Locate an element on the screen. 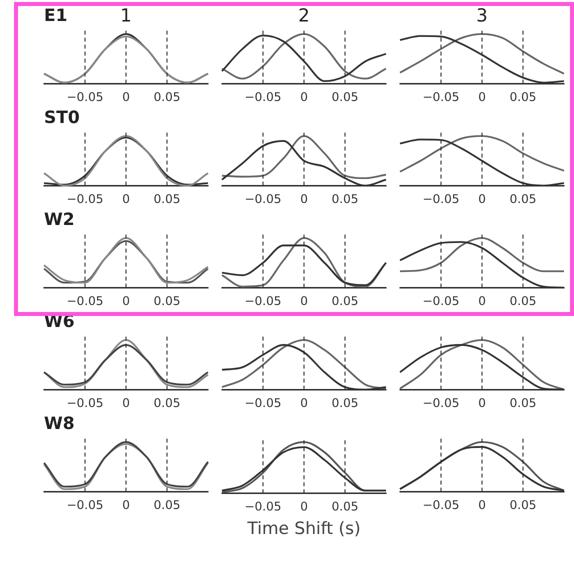  chart-title: 3 is located at coordinates (482, 16).